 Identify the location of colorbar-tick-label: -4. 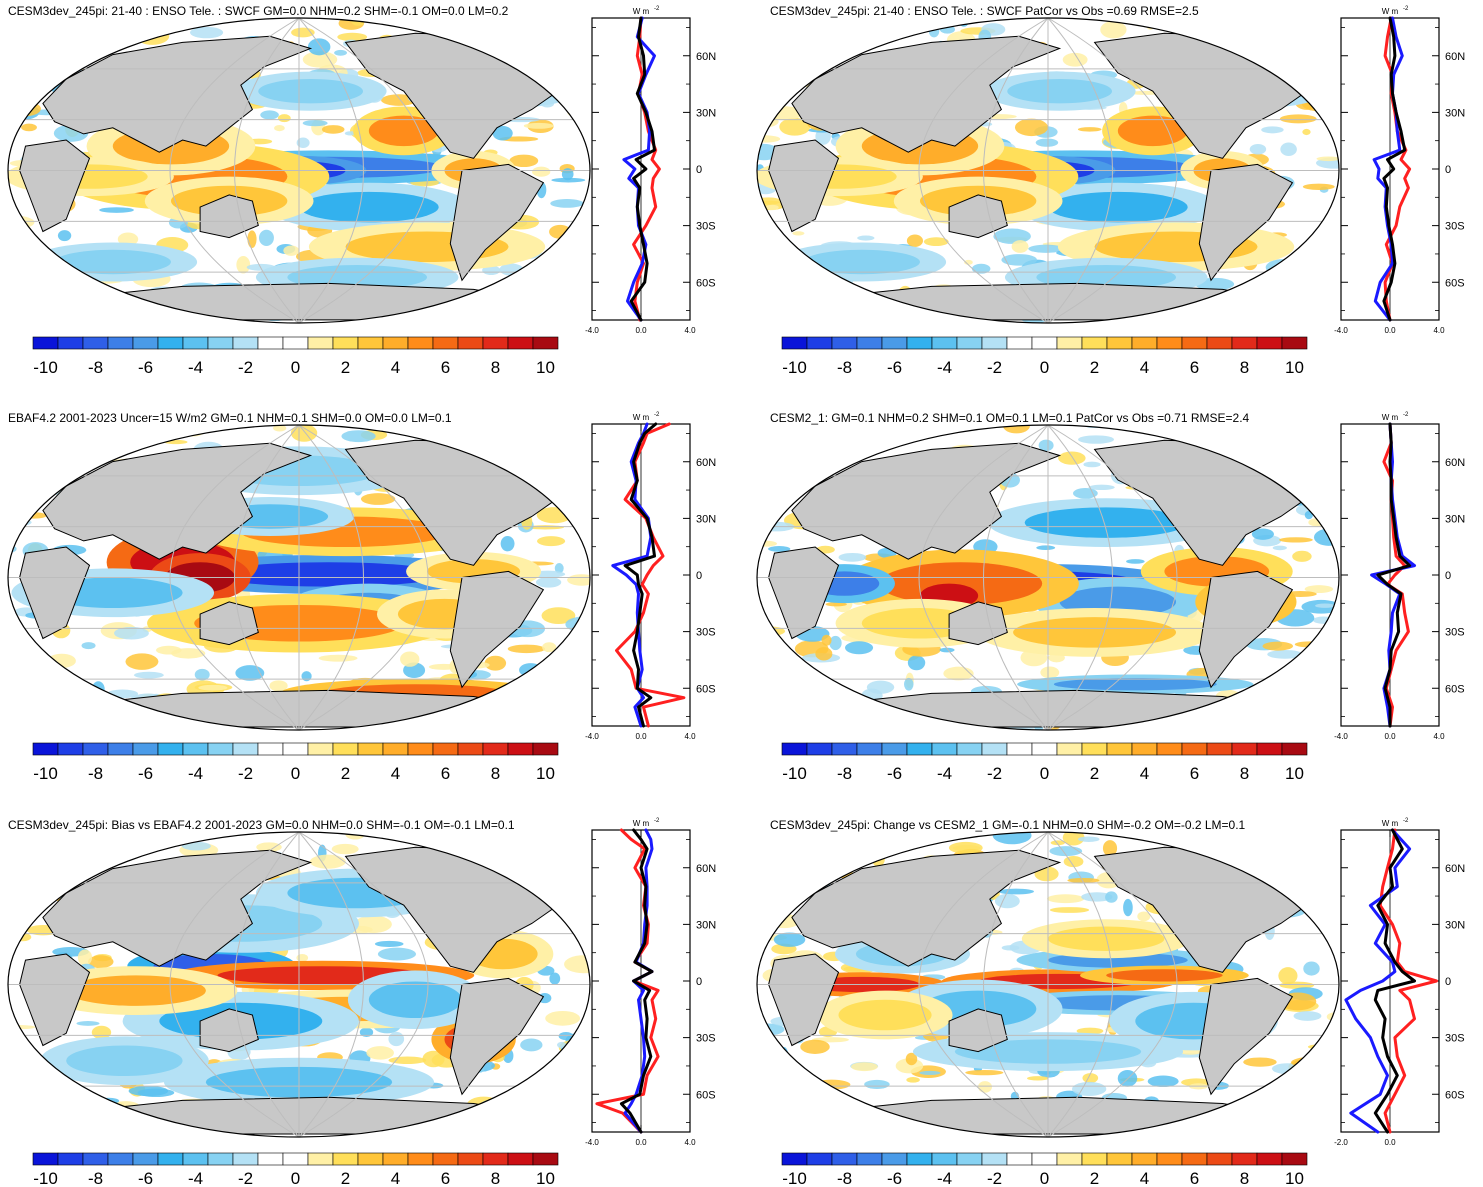
(195, 1178).